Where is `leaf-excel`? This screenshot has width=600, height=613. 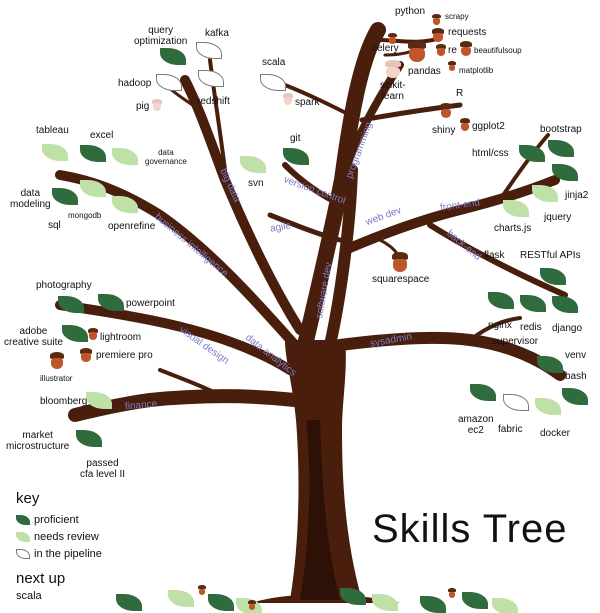
leaf-excel is located at coordinates (93, 153).